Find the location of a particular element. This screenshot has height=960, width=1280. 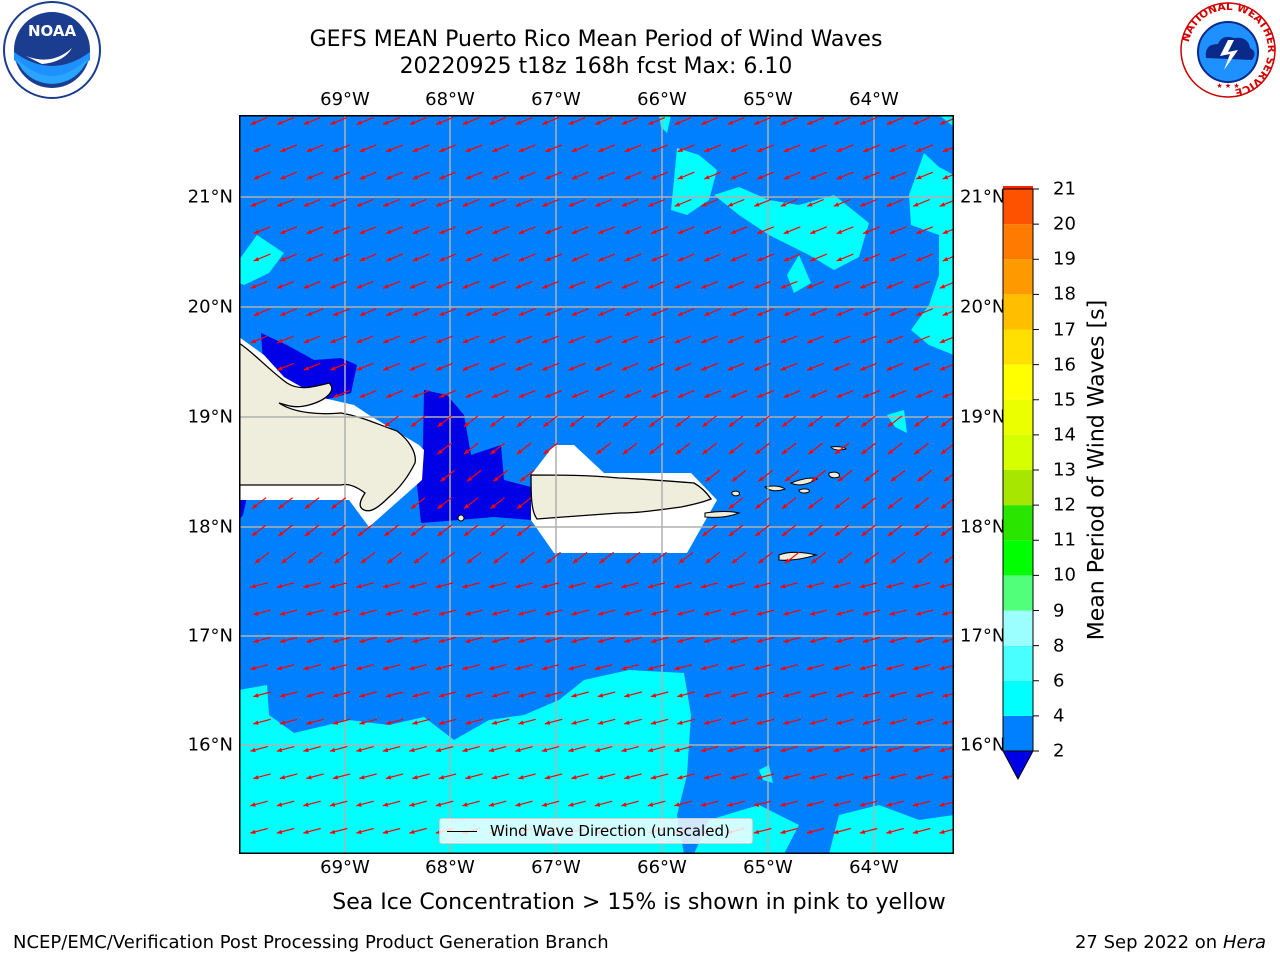

lon-tick-top: 65°W is located at coordinates (768, 99).